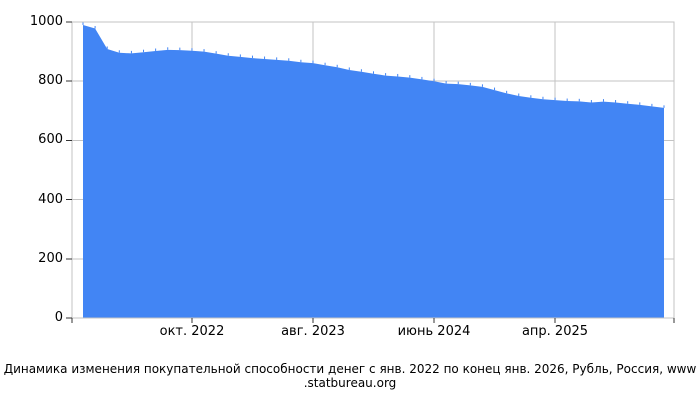 Image resolution: width=700 pixels, height=400 pixels. What do you see at coordinates (50, 258) in the screenshot?
I see `y-axis-label: 200` at bounding box center [50, 258].